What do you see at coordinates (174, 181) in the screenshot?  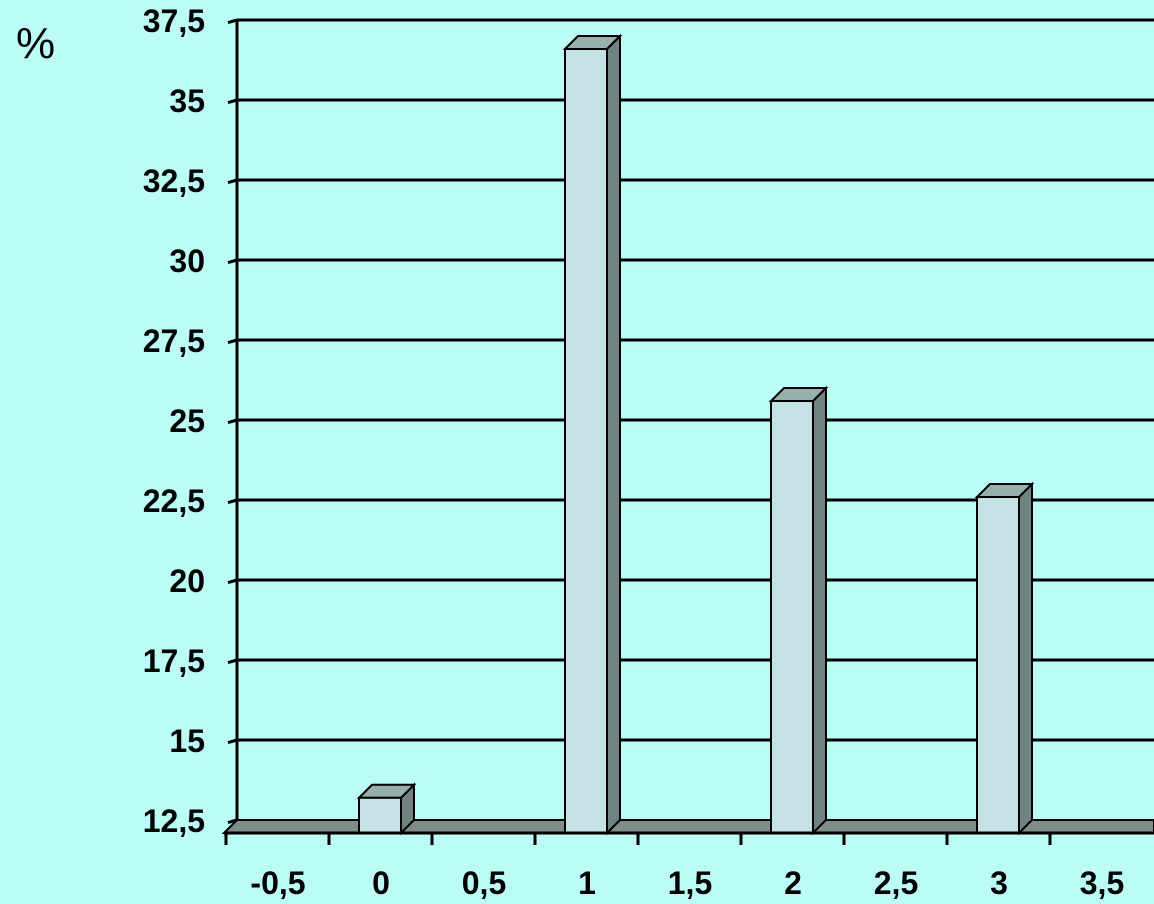 I see `y-tick-label: 32,5` at bounding box center [174, 181].